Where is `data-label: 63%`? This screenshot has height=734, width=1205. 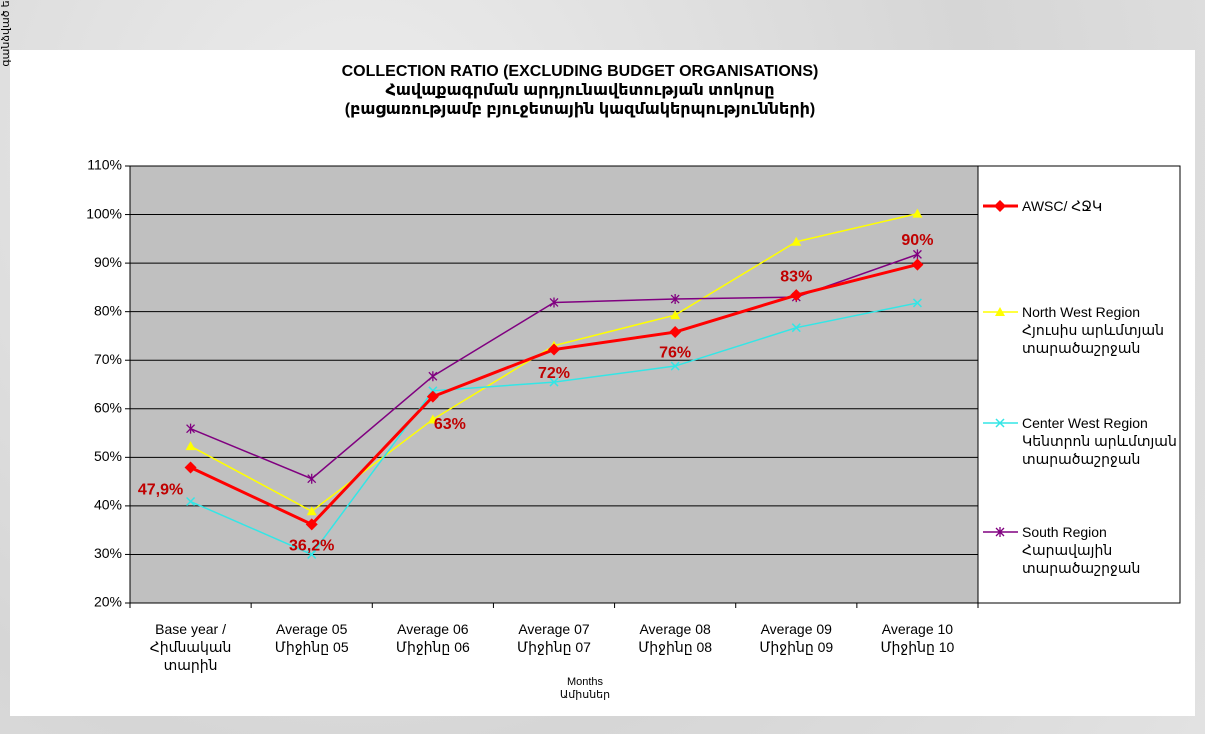 data-label: 63% is located at coordinates (450, 424).